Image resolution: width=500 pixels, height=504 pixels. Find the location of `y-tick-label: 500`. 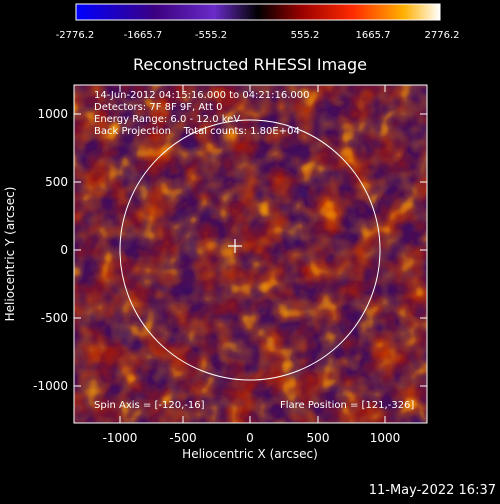

y-tick-label: 500 is located at coordinates (56, 182).